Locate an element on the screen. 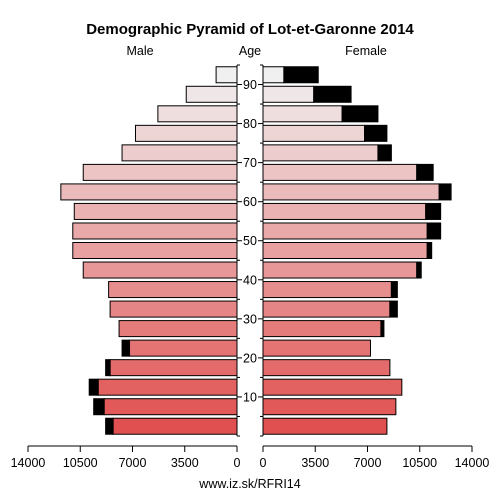 The image size is (500, 500). age-tick-label: 60 is located at coordinates (250, 202).